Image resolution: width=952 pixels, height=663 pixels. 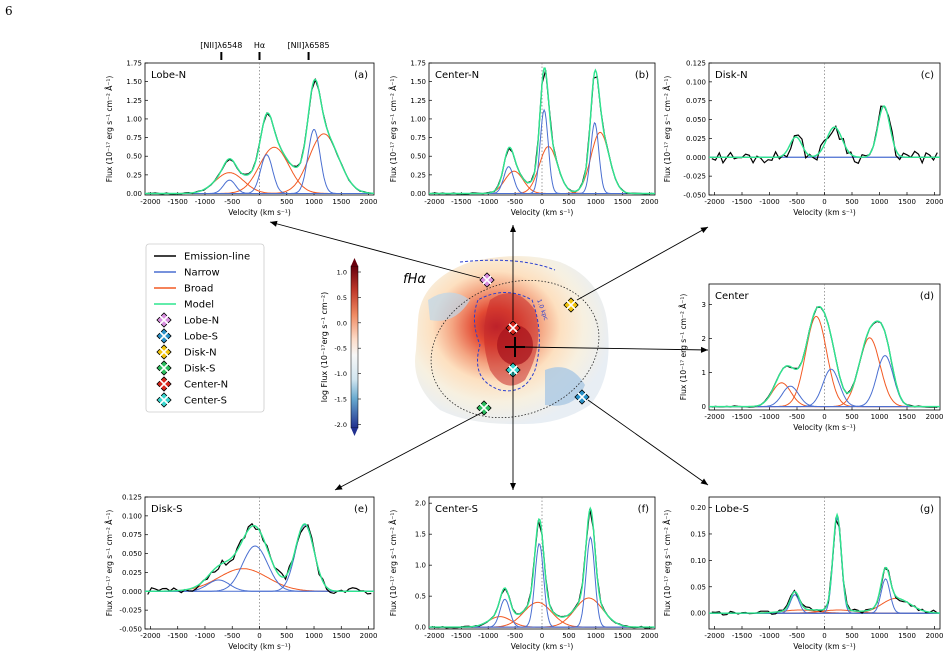 I want to click on legend-label: Disk-N, so click(x=200, y=353).